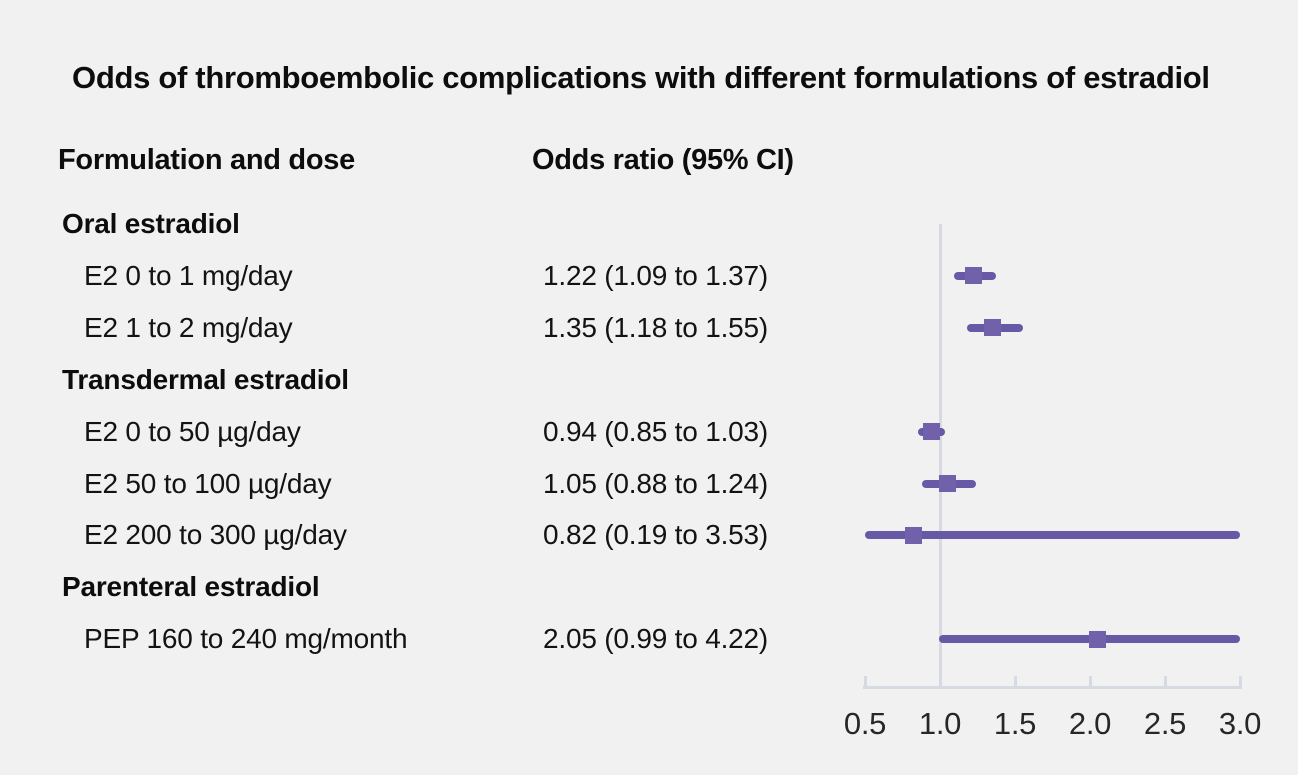 This screenshot has width=1298, height=775. Describe the element at coordinates (191, 587) in the screenshot. I see `group-label: Parenteral estradiol` at that location.